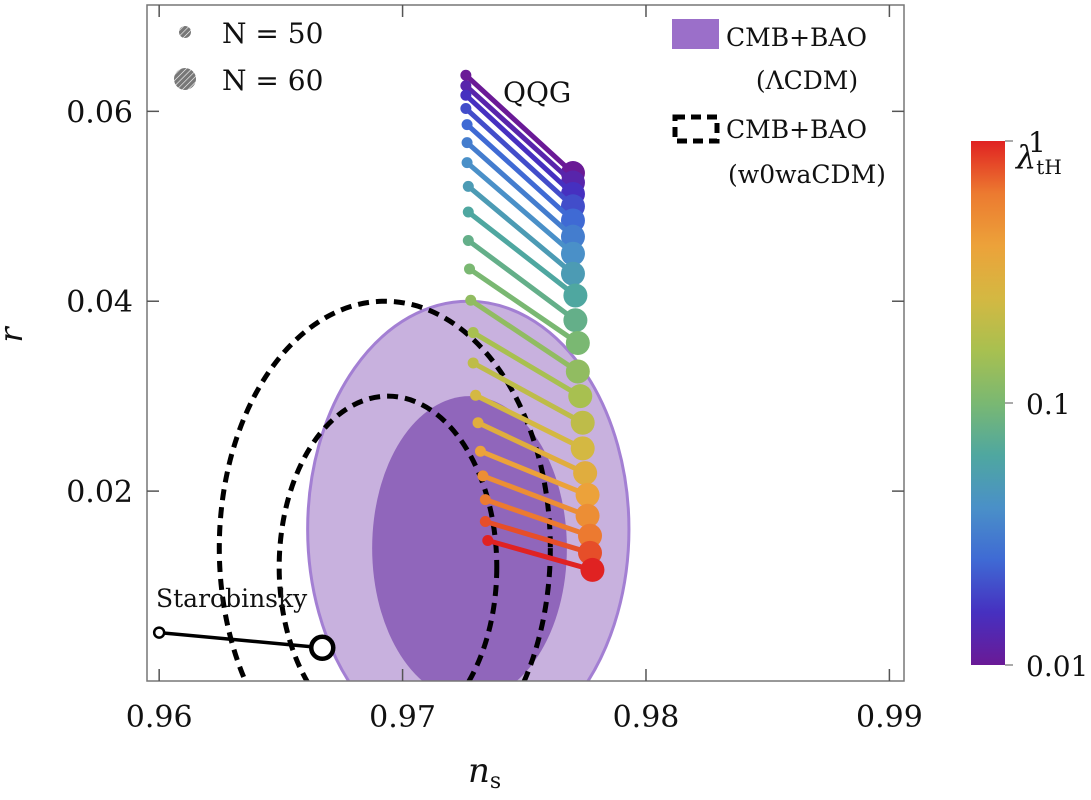  Describe the element at coordinates (779, 104) in the screenshot. I see `legend-right: CMB+BAO (ΛCDM) CMB+BAO (w0waCDM)` at that location.